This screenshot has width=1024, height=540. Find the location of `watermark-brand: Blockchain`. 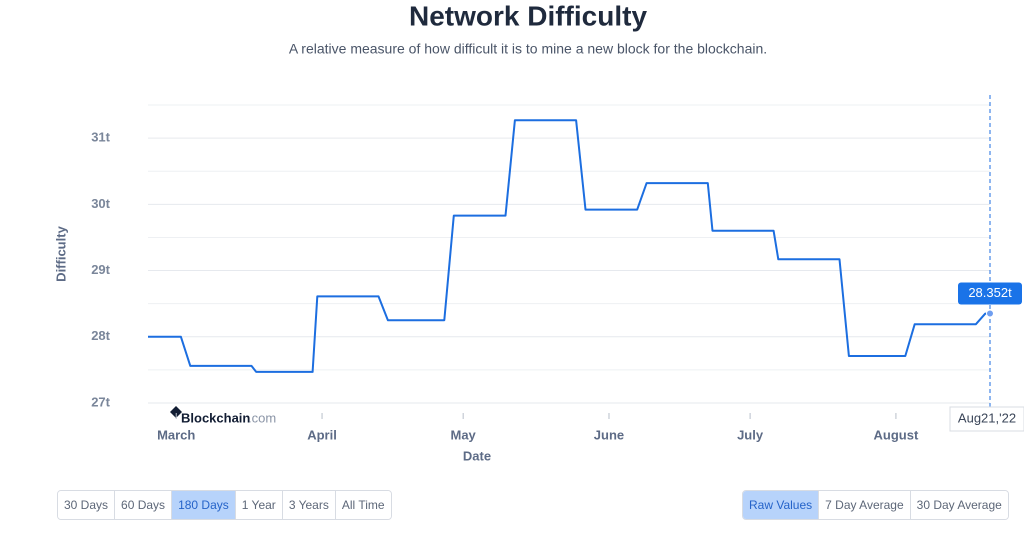

watermark-brand: Blockchain is located at coordinates (215, 417).